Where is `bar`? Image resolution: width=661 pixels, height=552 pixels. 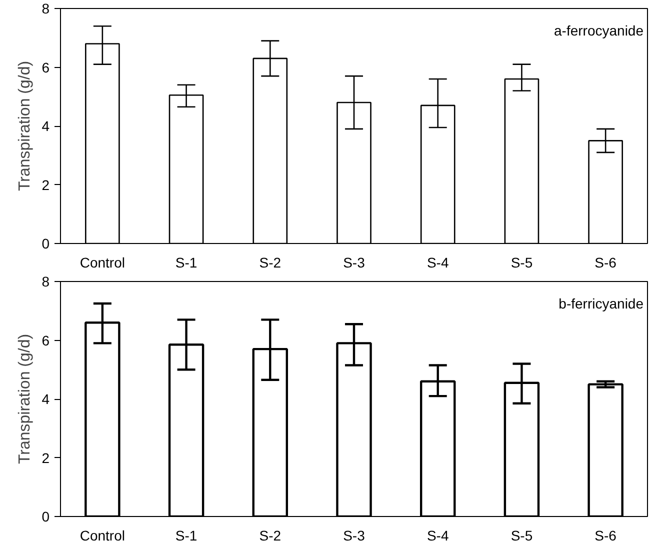 bar is located at coordinates (606, 449).